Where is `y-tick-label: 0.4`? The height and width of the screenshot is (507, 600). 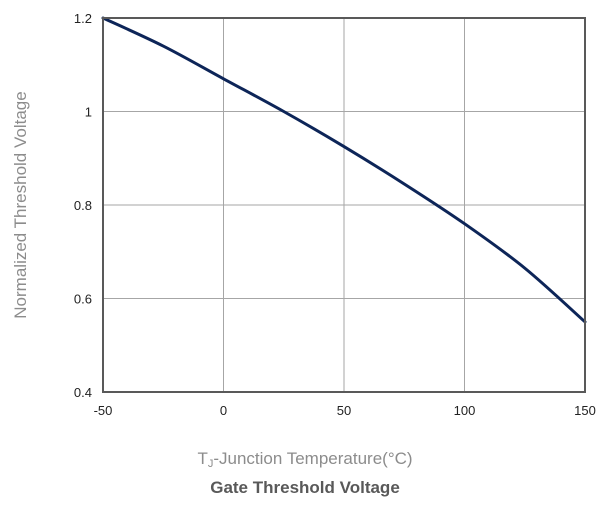 y-tick-label: 0.4 is located at coordinates (83, 392).